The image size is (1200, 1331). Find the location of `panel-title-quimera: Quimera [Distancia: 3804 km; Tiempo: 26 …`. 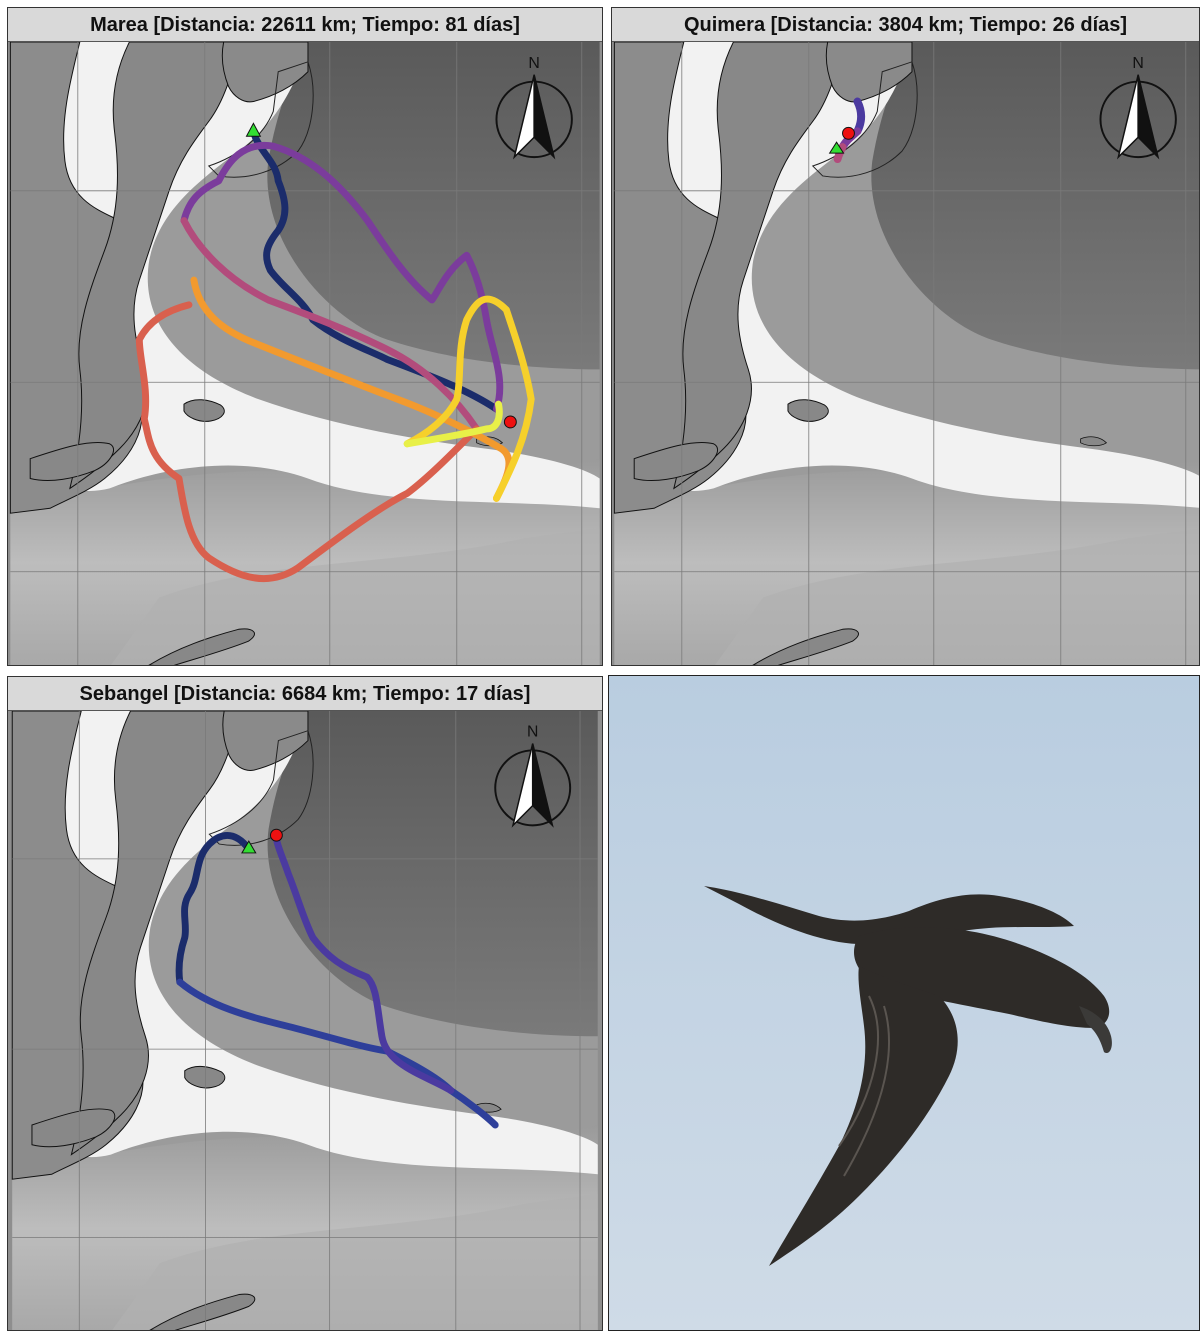

panel-title-quimera: Quimera [Distancia: 3804 km; Tiempo: 26 … is located at coordinates (905, 25).